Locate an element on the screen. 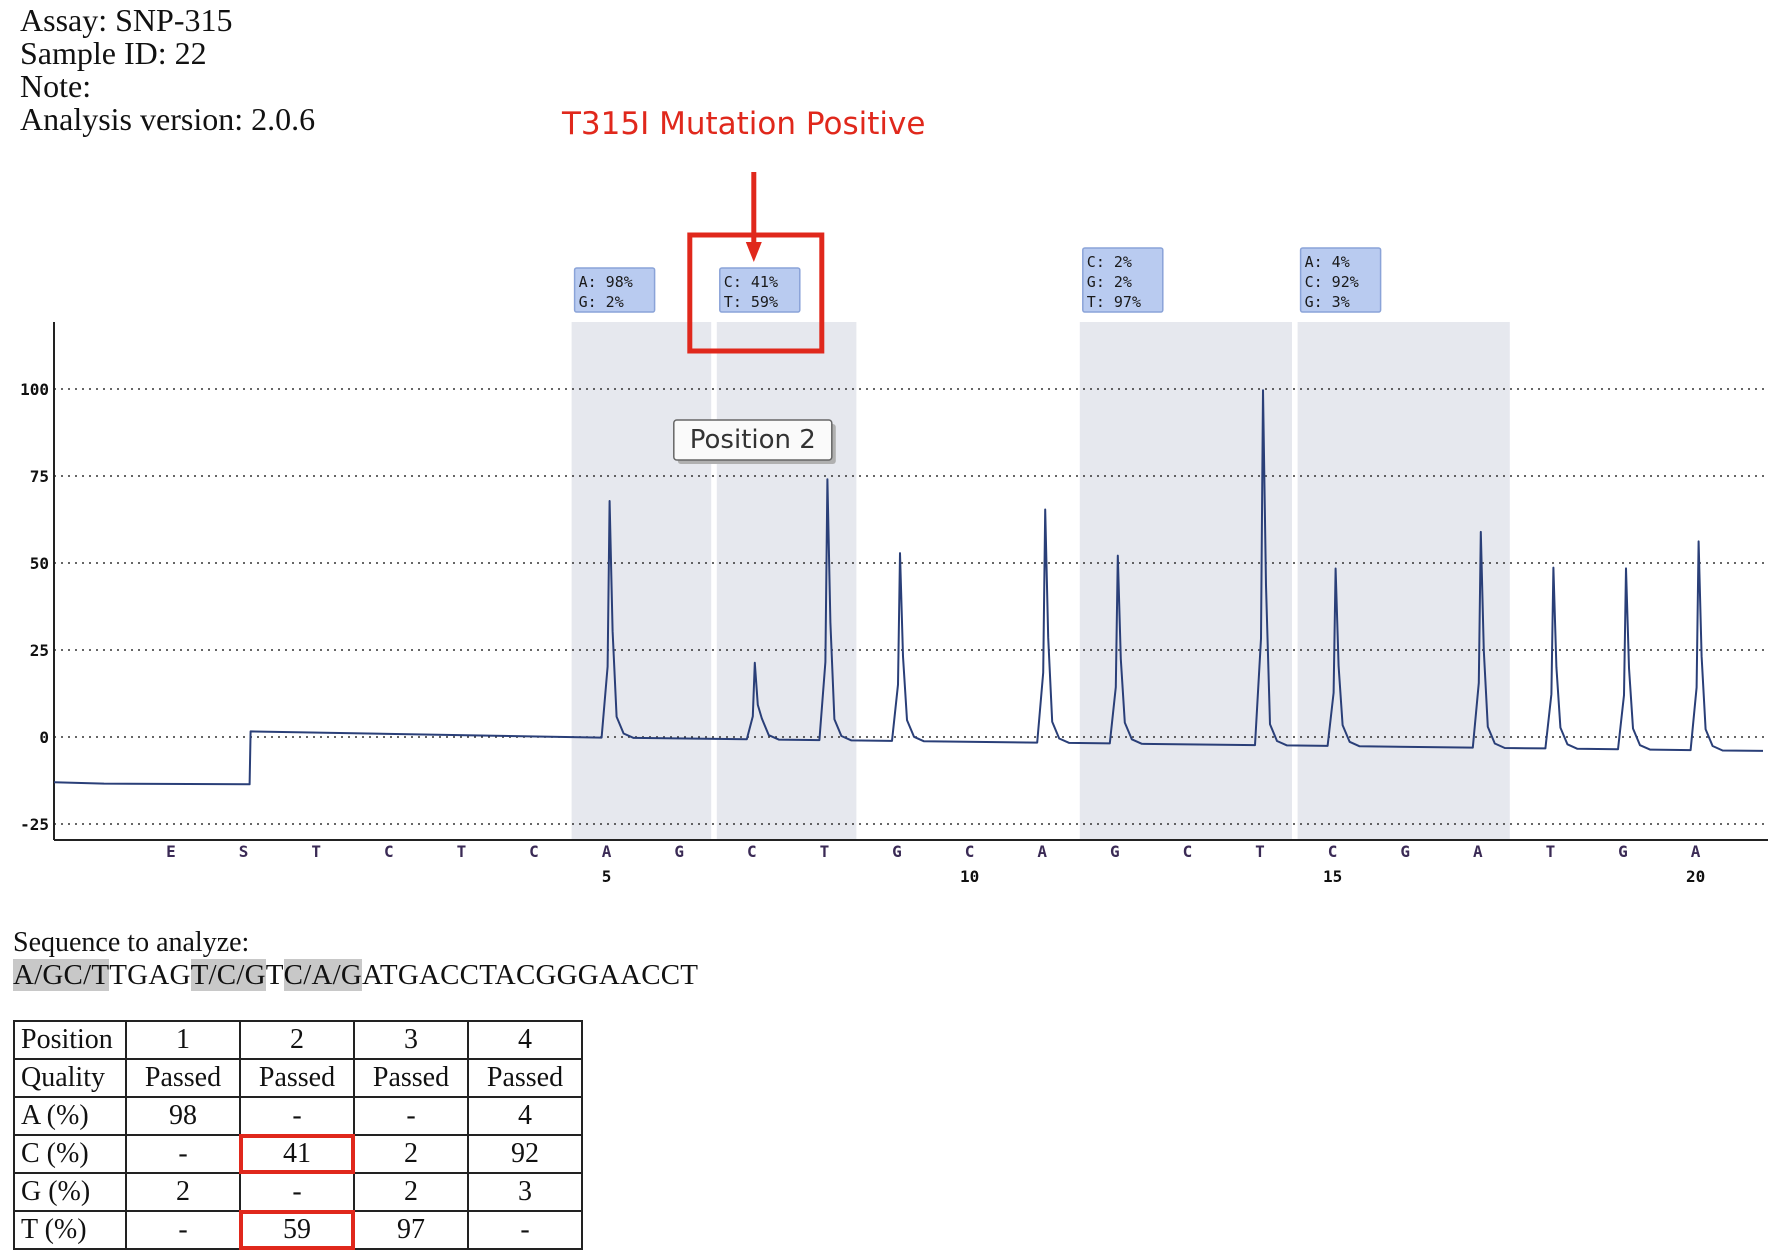  dispensation-label: S is located at coordinates (244, 851).